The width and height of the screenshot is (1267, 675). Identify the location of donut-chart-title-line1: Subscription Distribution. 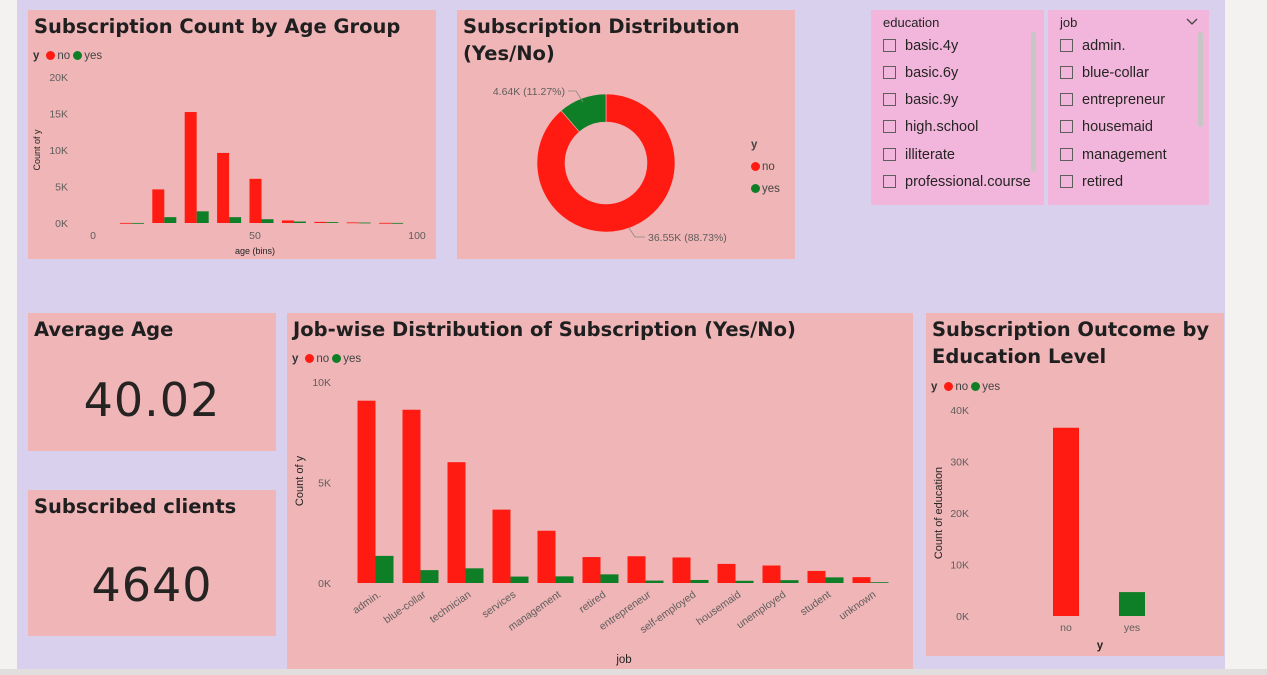
(601, 26).